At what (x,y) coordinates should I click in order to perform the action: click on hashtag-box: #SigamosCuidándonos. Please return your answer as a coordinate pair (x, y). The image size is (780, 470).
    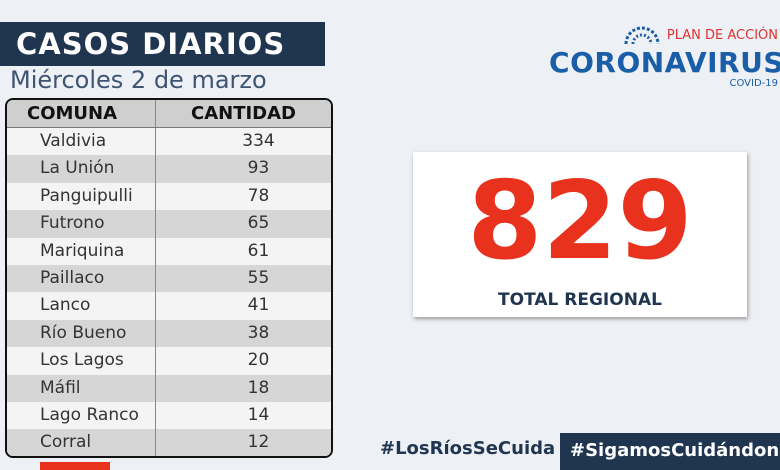
    Looking at the image, I should click on (670, 451).